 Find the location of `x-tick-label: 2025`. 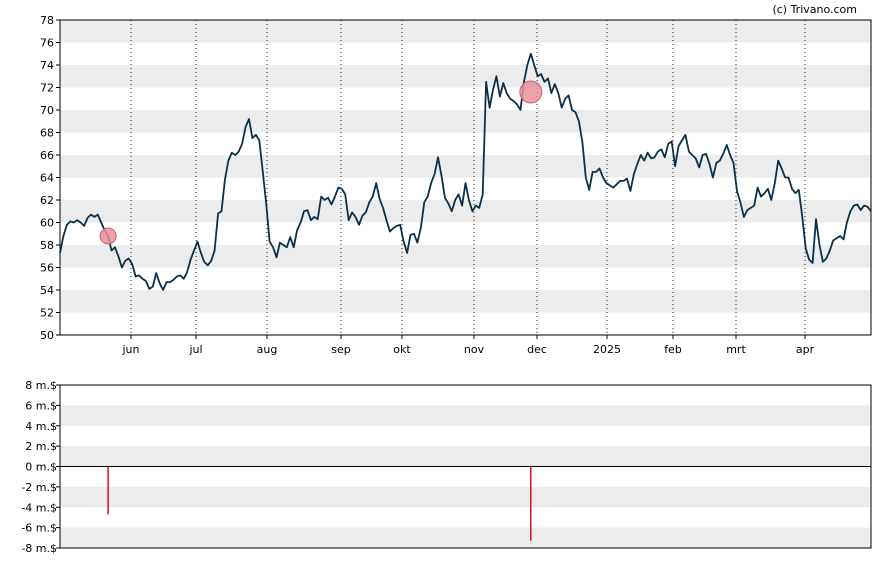

x-tick-label: 2025 is located at coordinates (607, 349).